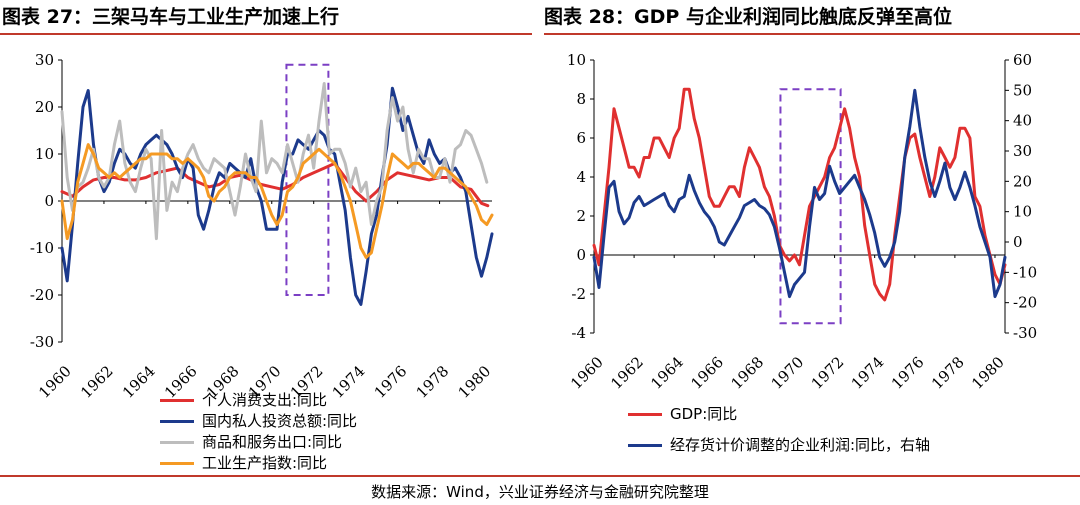  What do you see at coordinates (800, 445) in the screenshot?
I see `legend-label: 经存货计价调整的企业利润:同比，右轴` at bounding box center [800, 445].